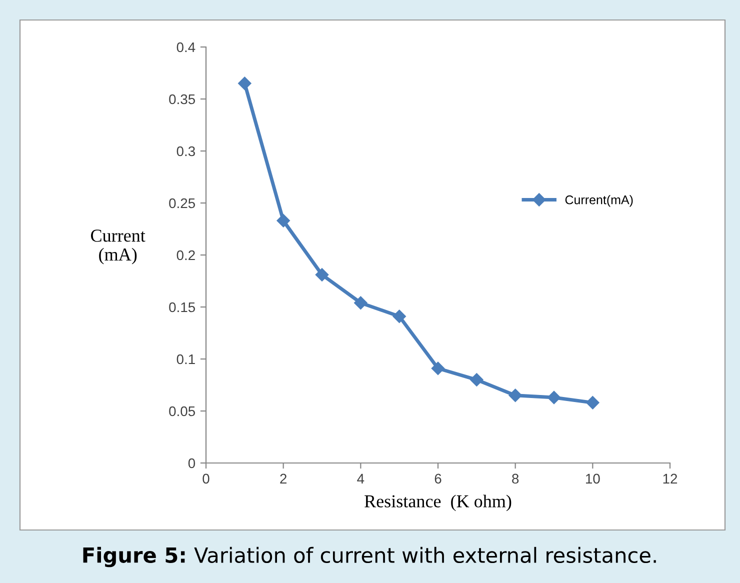 This screenshot has width=740, height=583. Describe the element at coordinates (283, 479) in the screenshot. I see `x-tick-label: 2` at that location.